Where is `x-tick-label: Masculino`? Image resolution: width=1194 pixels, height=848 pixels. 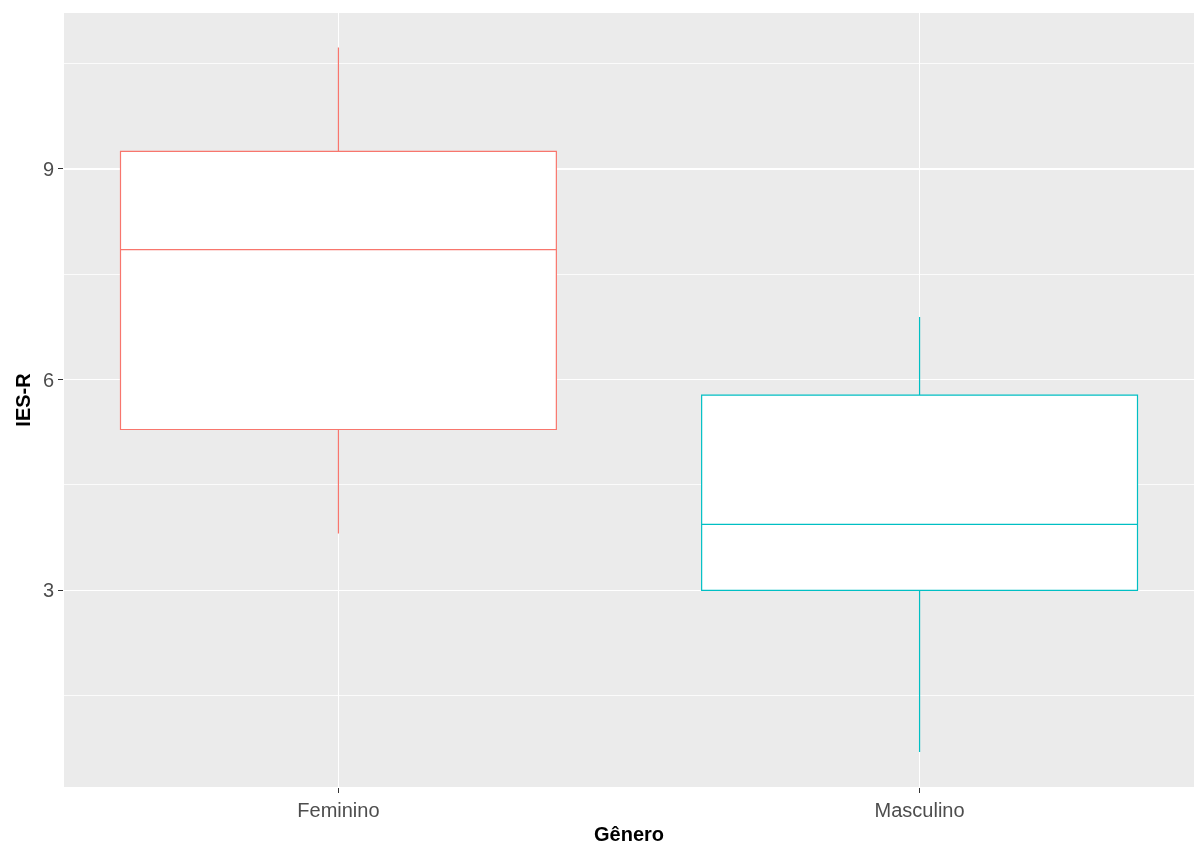
x-tick-label: Masculino is located at coordinates (919, 810).